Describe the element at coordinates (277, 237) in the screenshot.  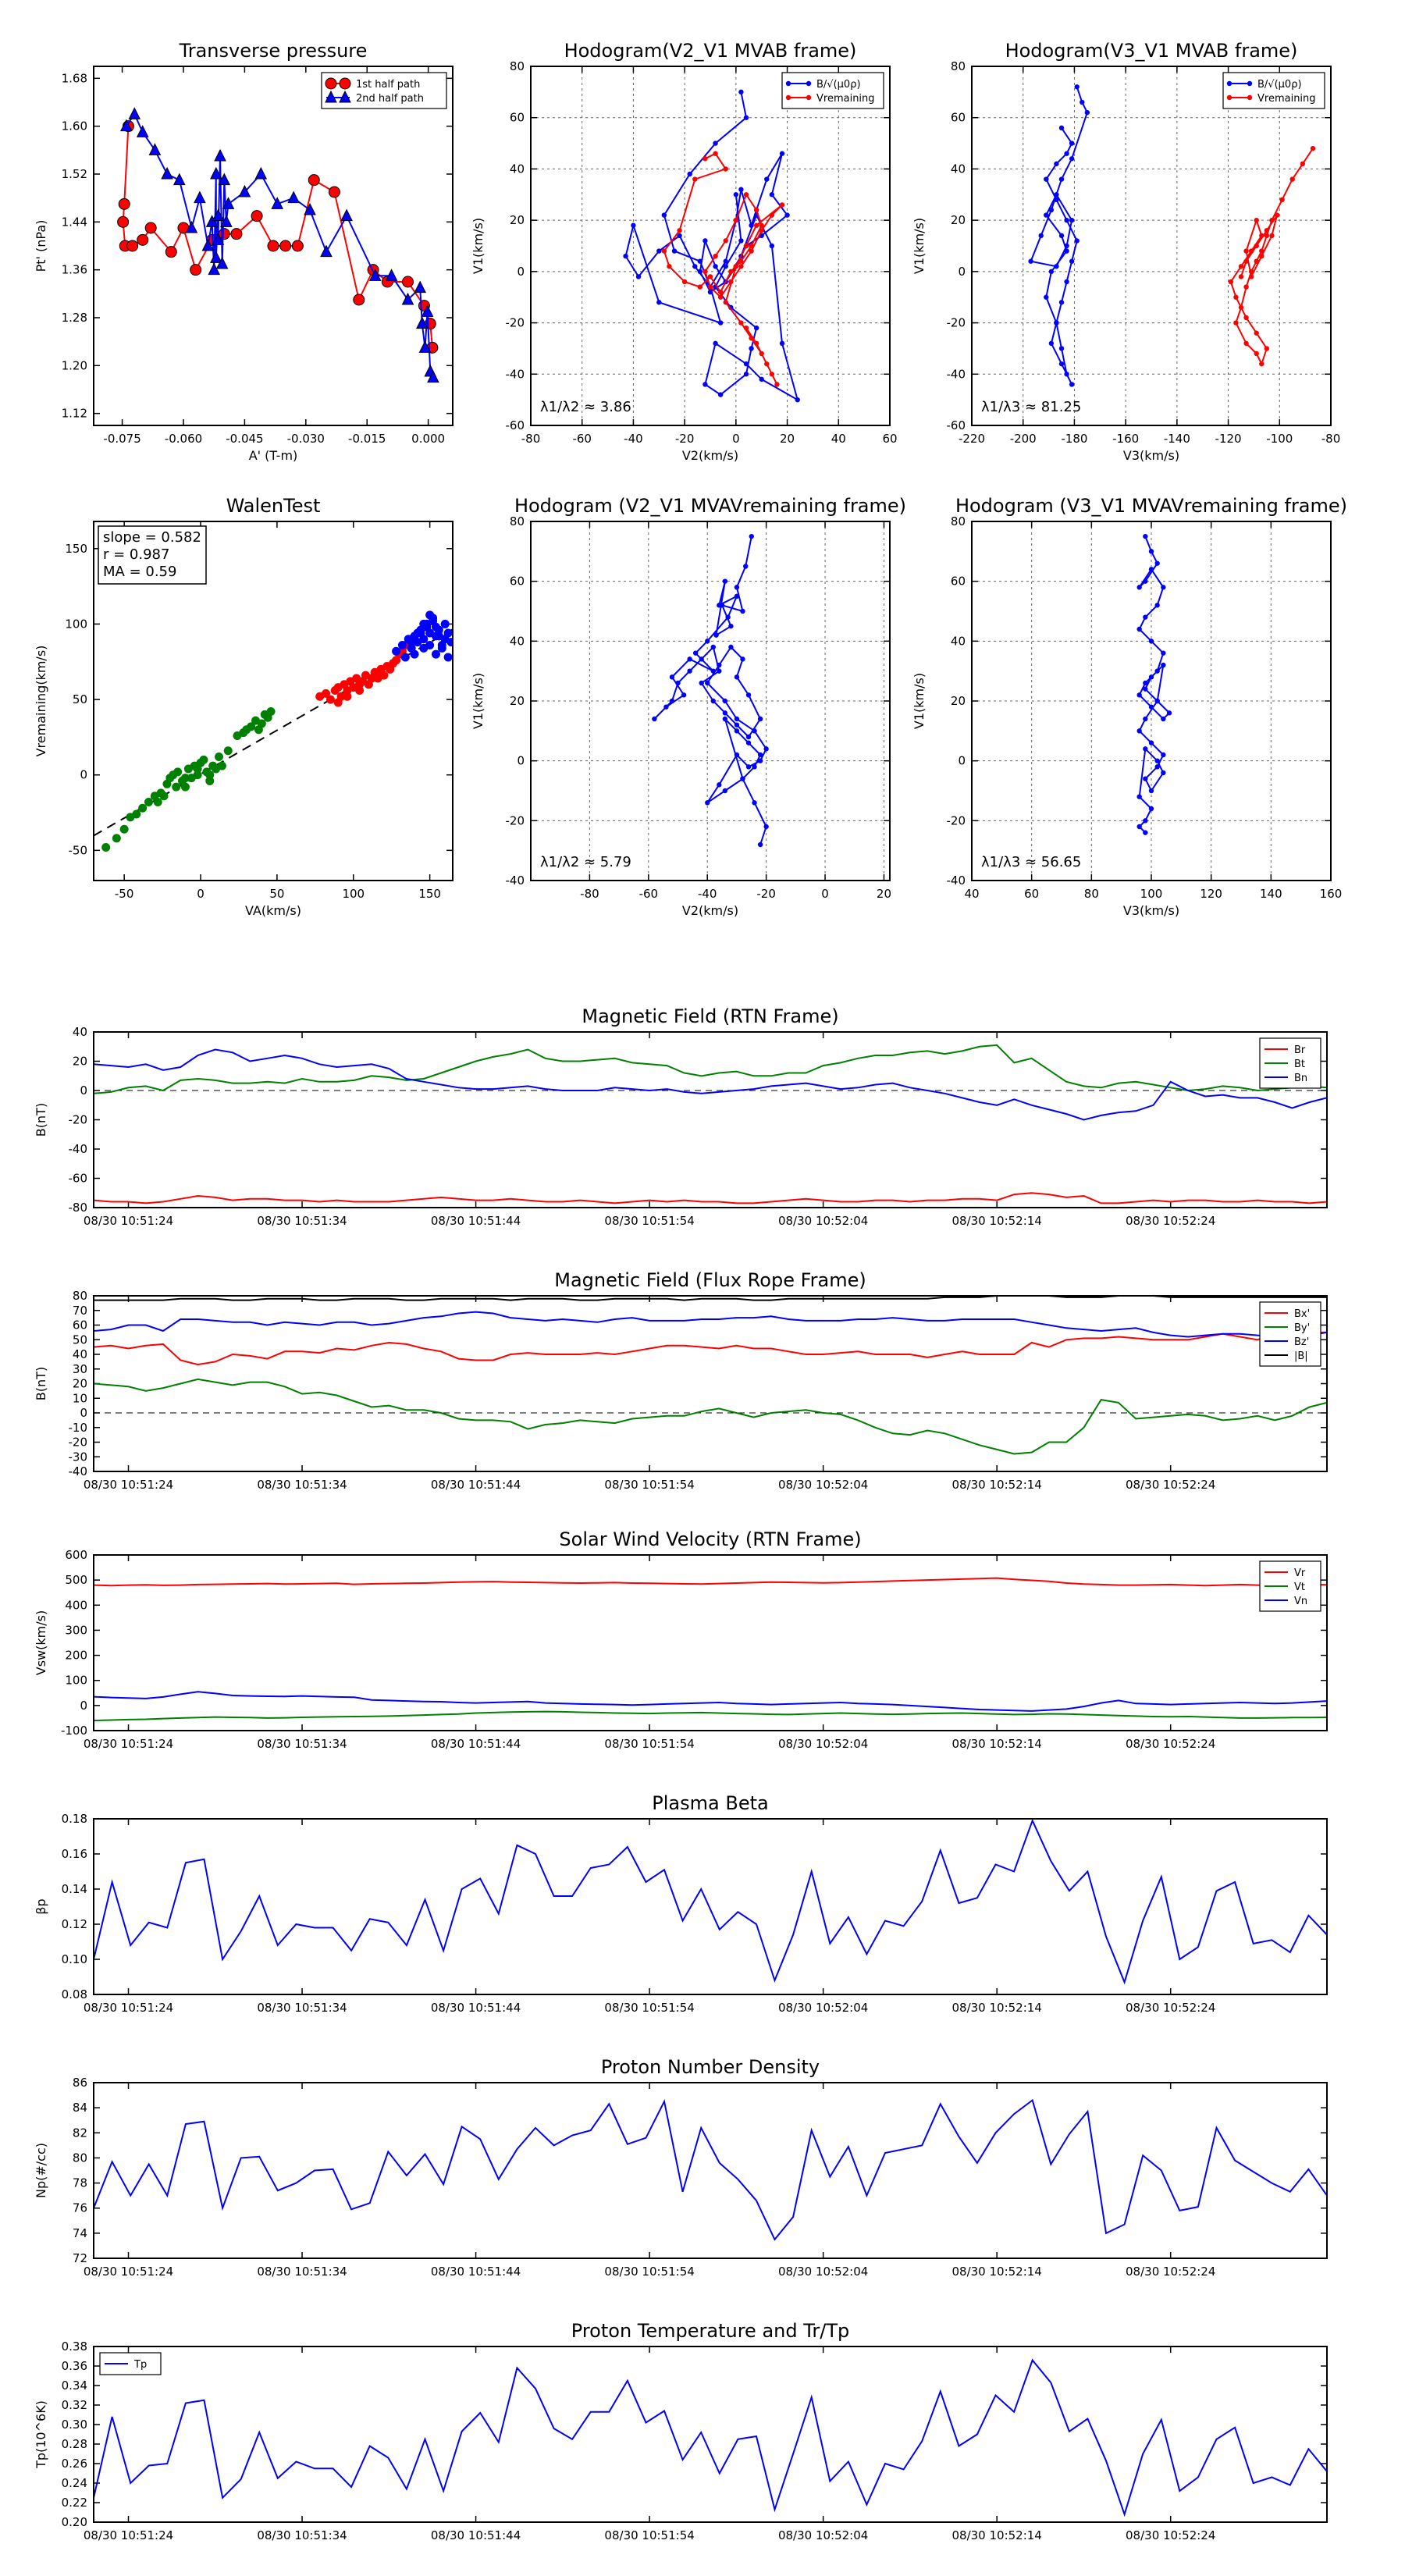
I see `series-1st-half-path-line` at that location.